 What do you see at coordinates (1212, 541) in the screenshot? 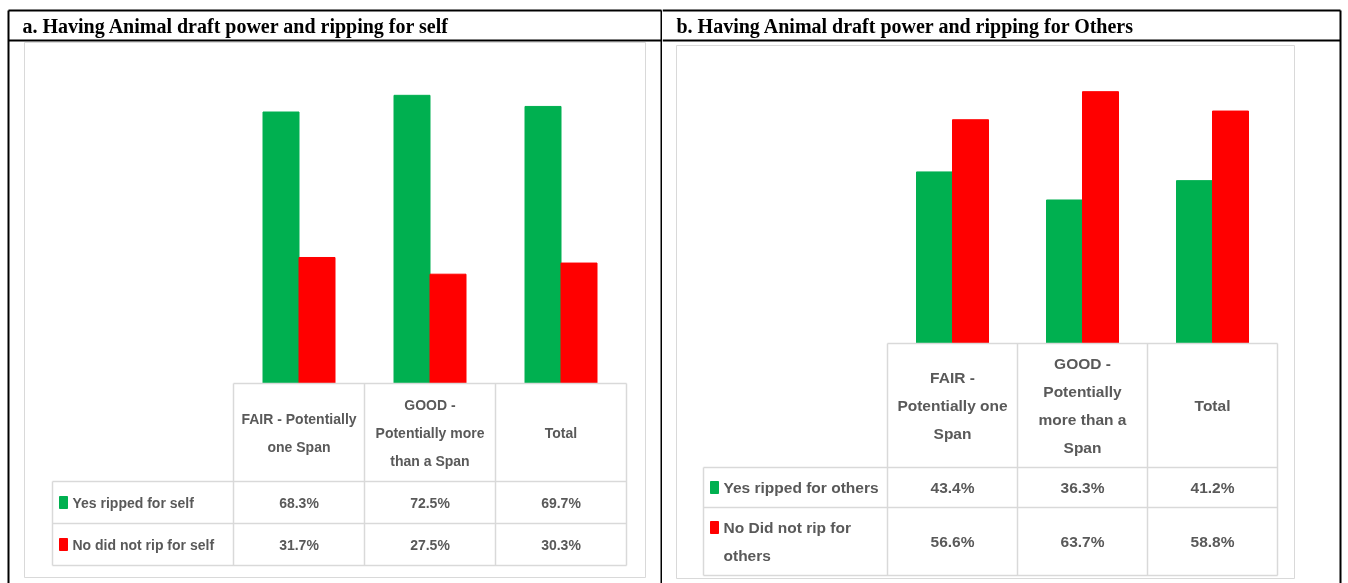
I see `data-label: 58.8%` at bounding box center [1212, 541].